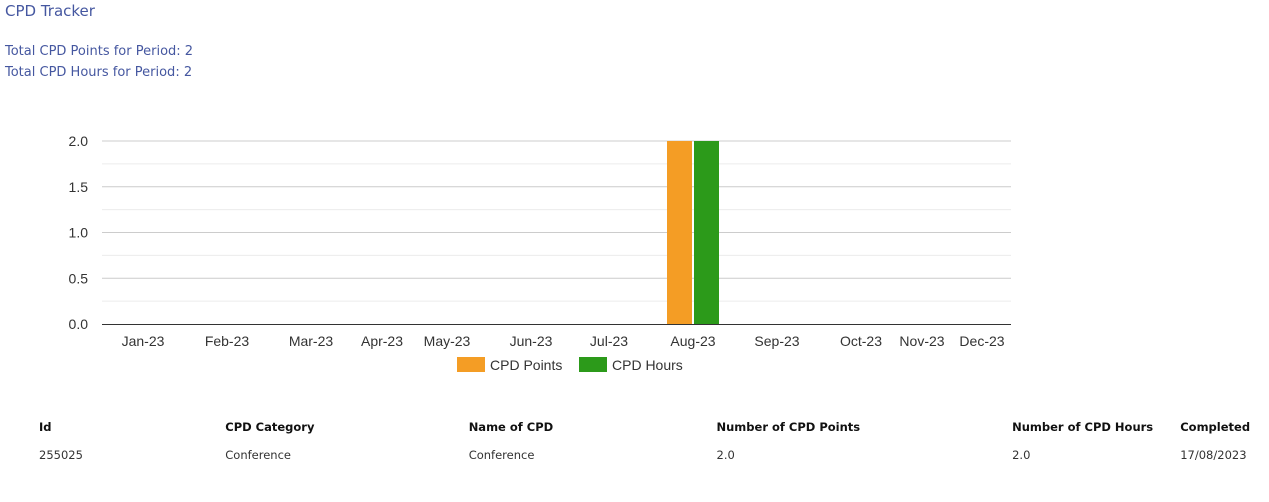 This screenshot has height=502, width=1269. What do you see at coordinates (99, 72) in the screenshot?
I see `total-hours-text: Total CPD Hours for Period: 2` at bounding box center [99, 72].